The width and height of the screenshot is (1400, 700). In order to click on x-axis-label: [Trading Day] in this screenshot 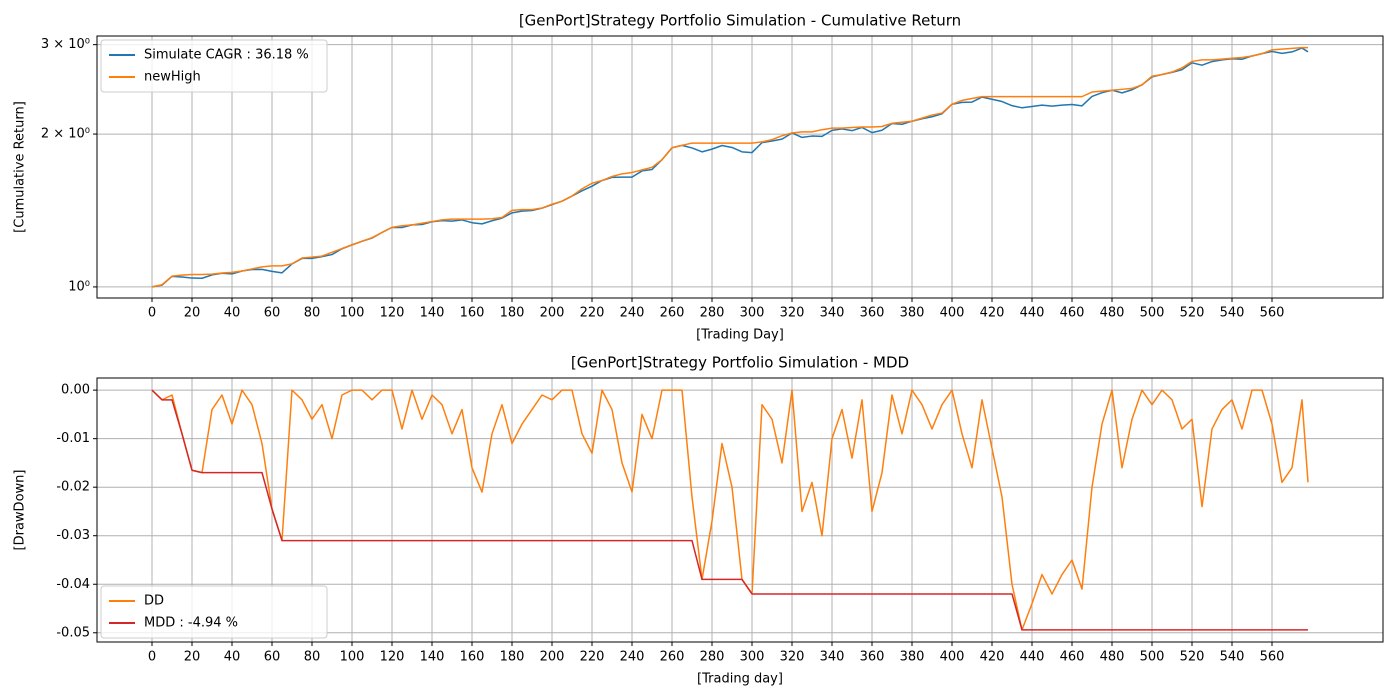, I will do `click(740, 335)`.